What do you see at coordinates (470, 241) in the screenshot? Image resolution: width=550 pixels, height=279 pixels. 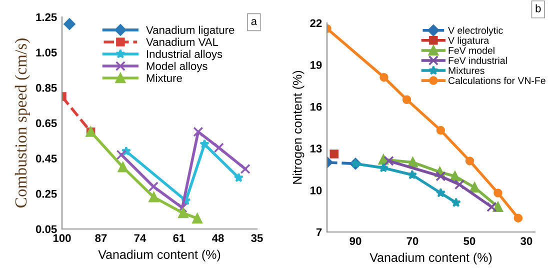 I see `x-tick-label: 50` at bounding box center [470, 241].